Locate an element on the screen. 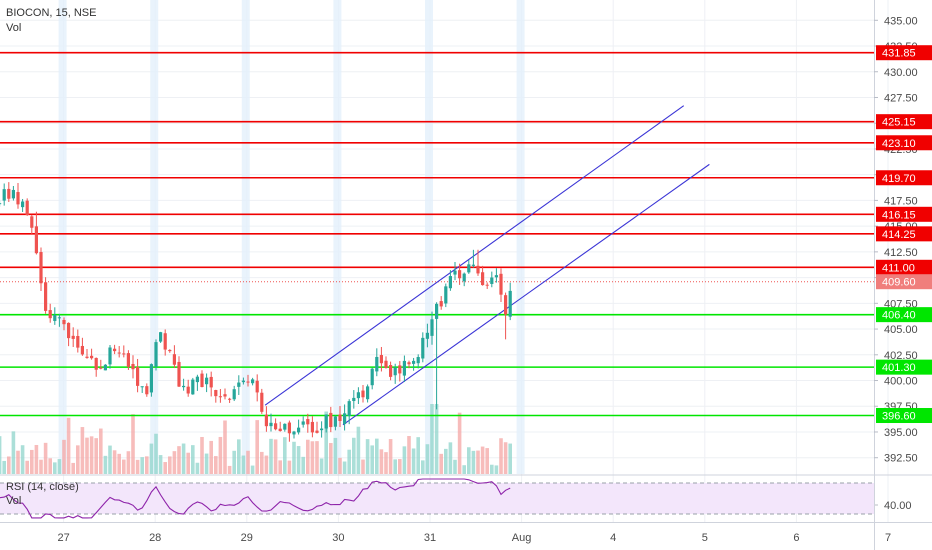  y-tick-label: 427.50 is located at coordinates (901, 98).